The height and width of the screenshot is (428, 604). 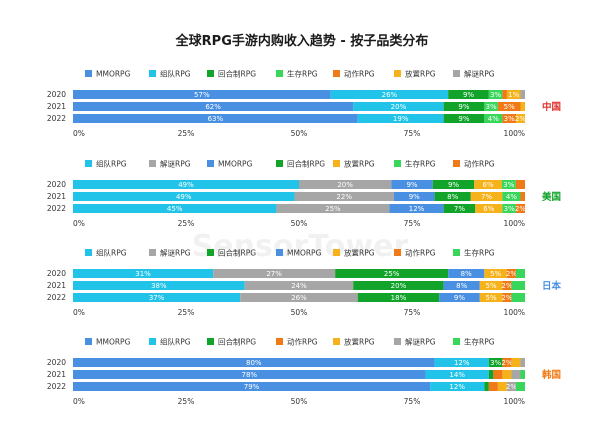 I want to click on segment-label: 62%, so click(x=213, y=107).